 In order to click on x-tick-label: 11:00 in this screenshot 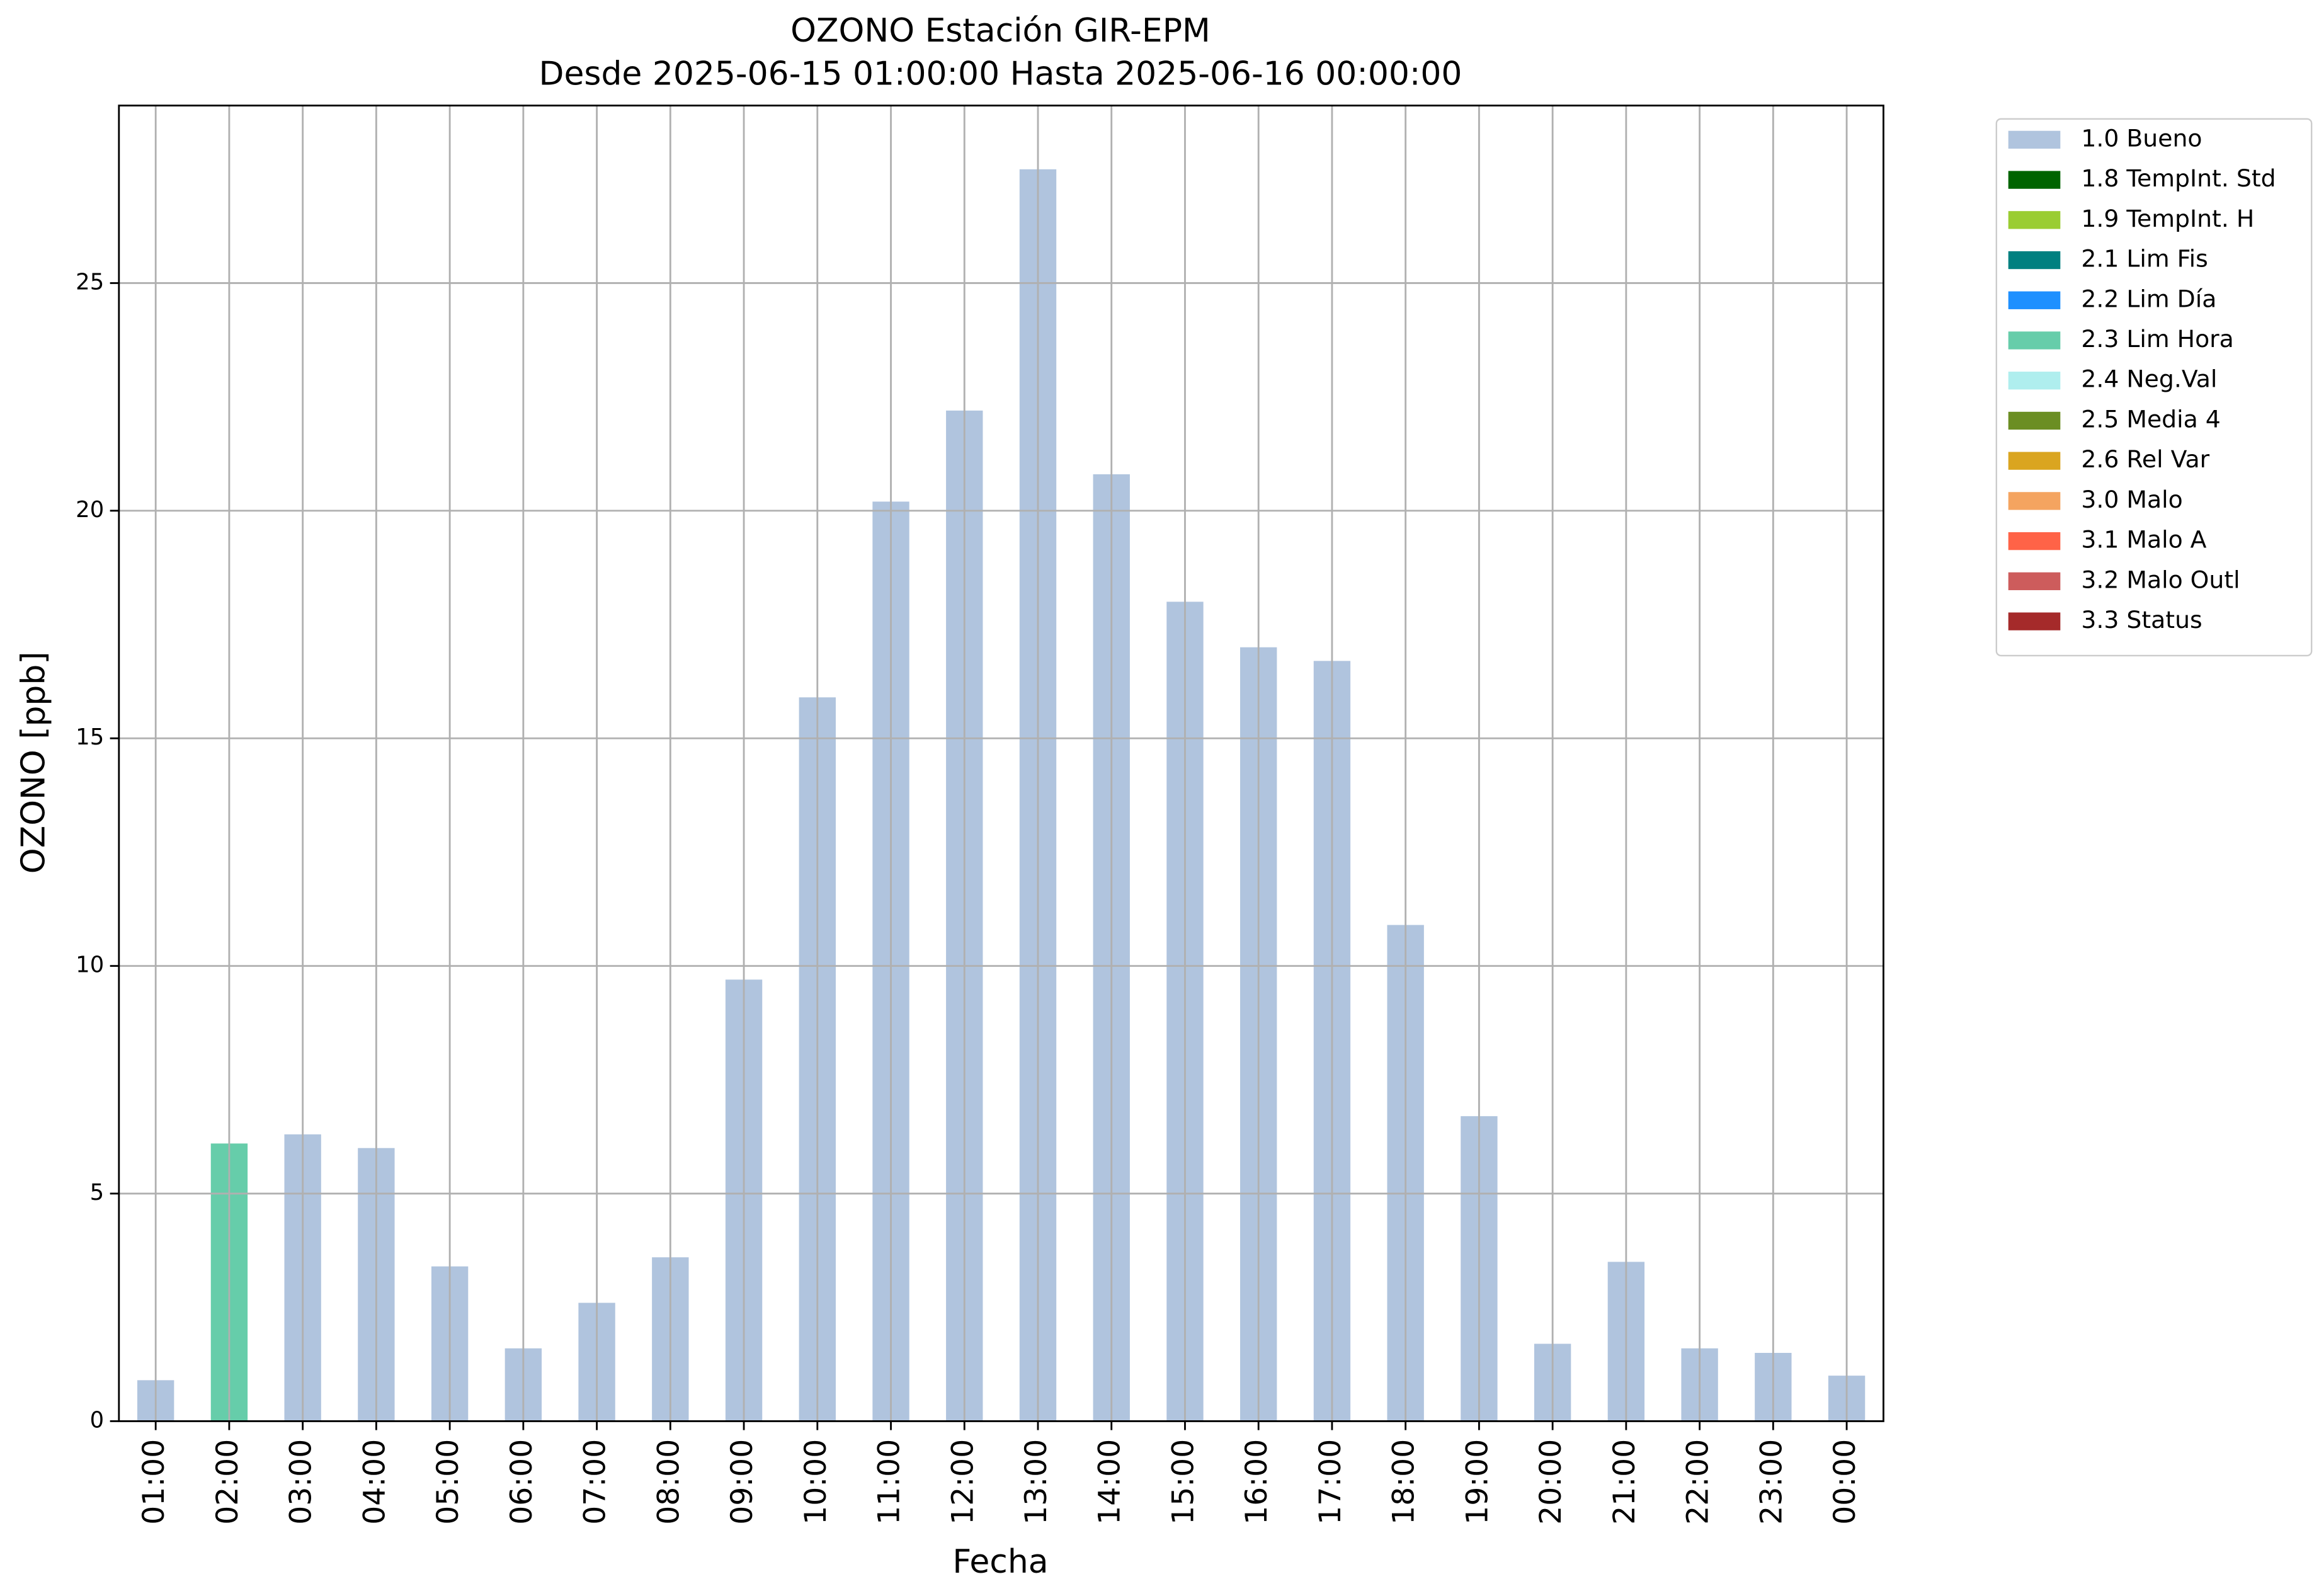, I will do `click(889, 1482)`.